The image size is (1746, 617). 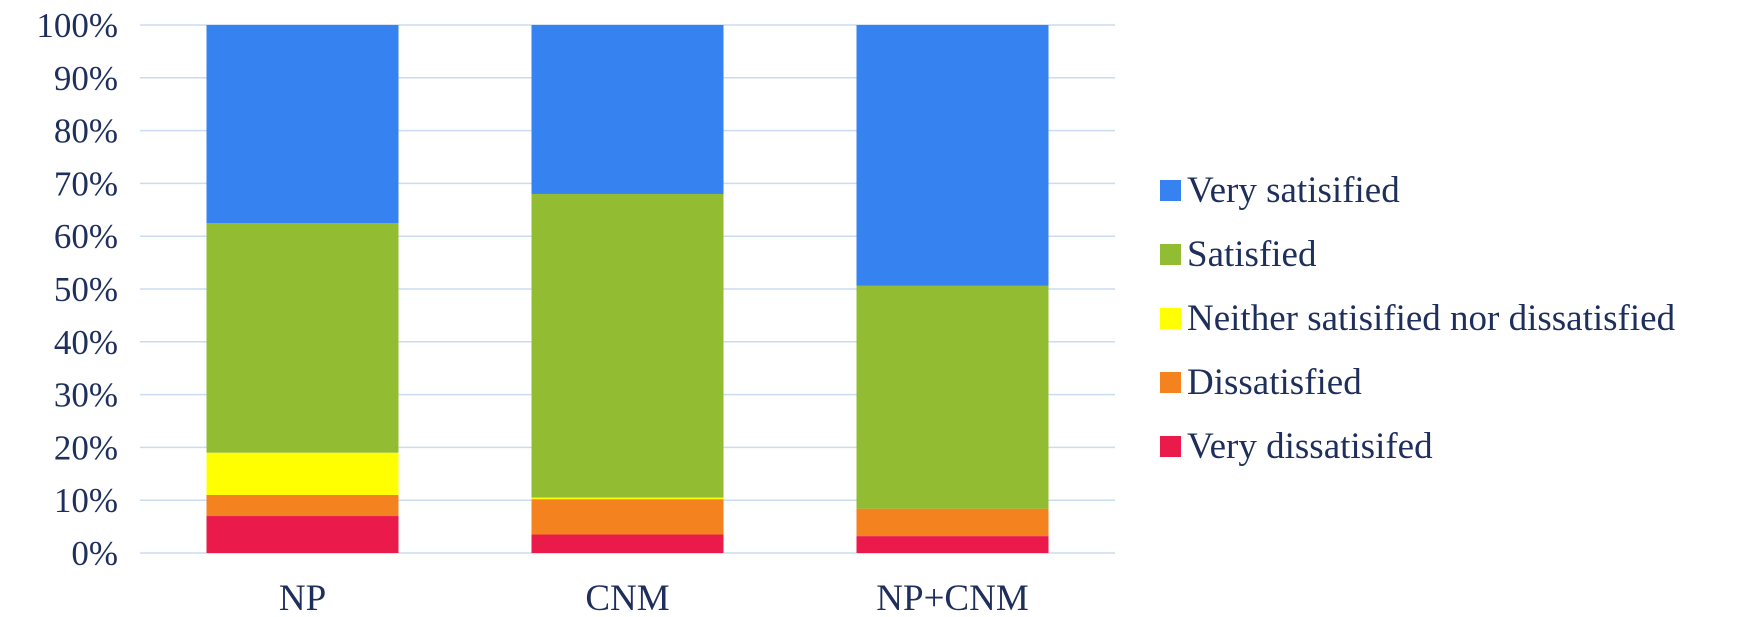 I want to click on legend-item-very-dissatisifed: Very dissatisifed, so click(x=1417, y=446).